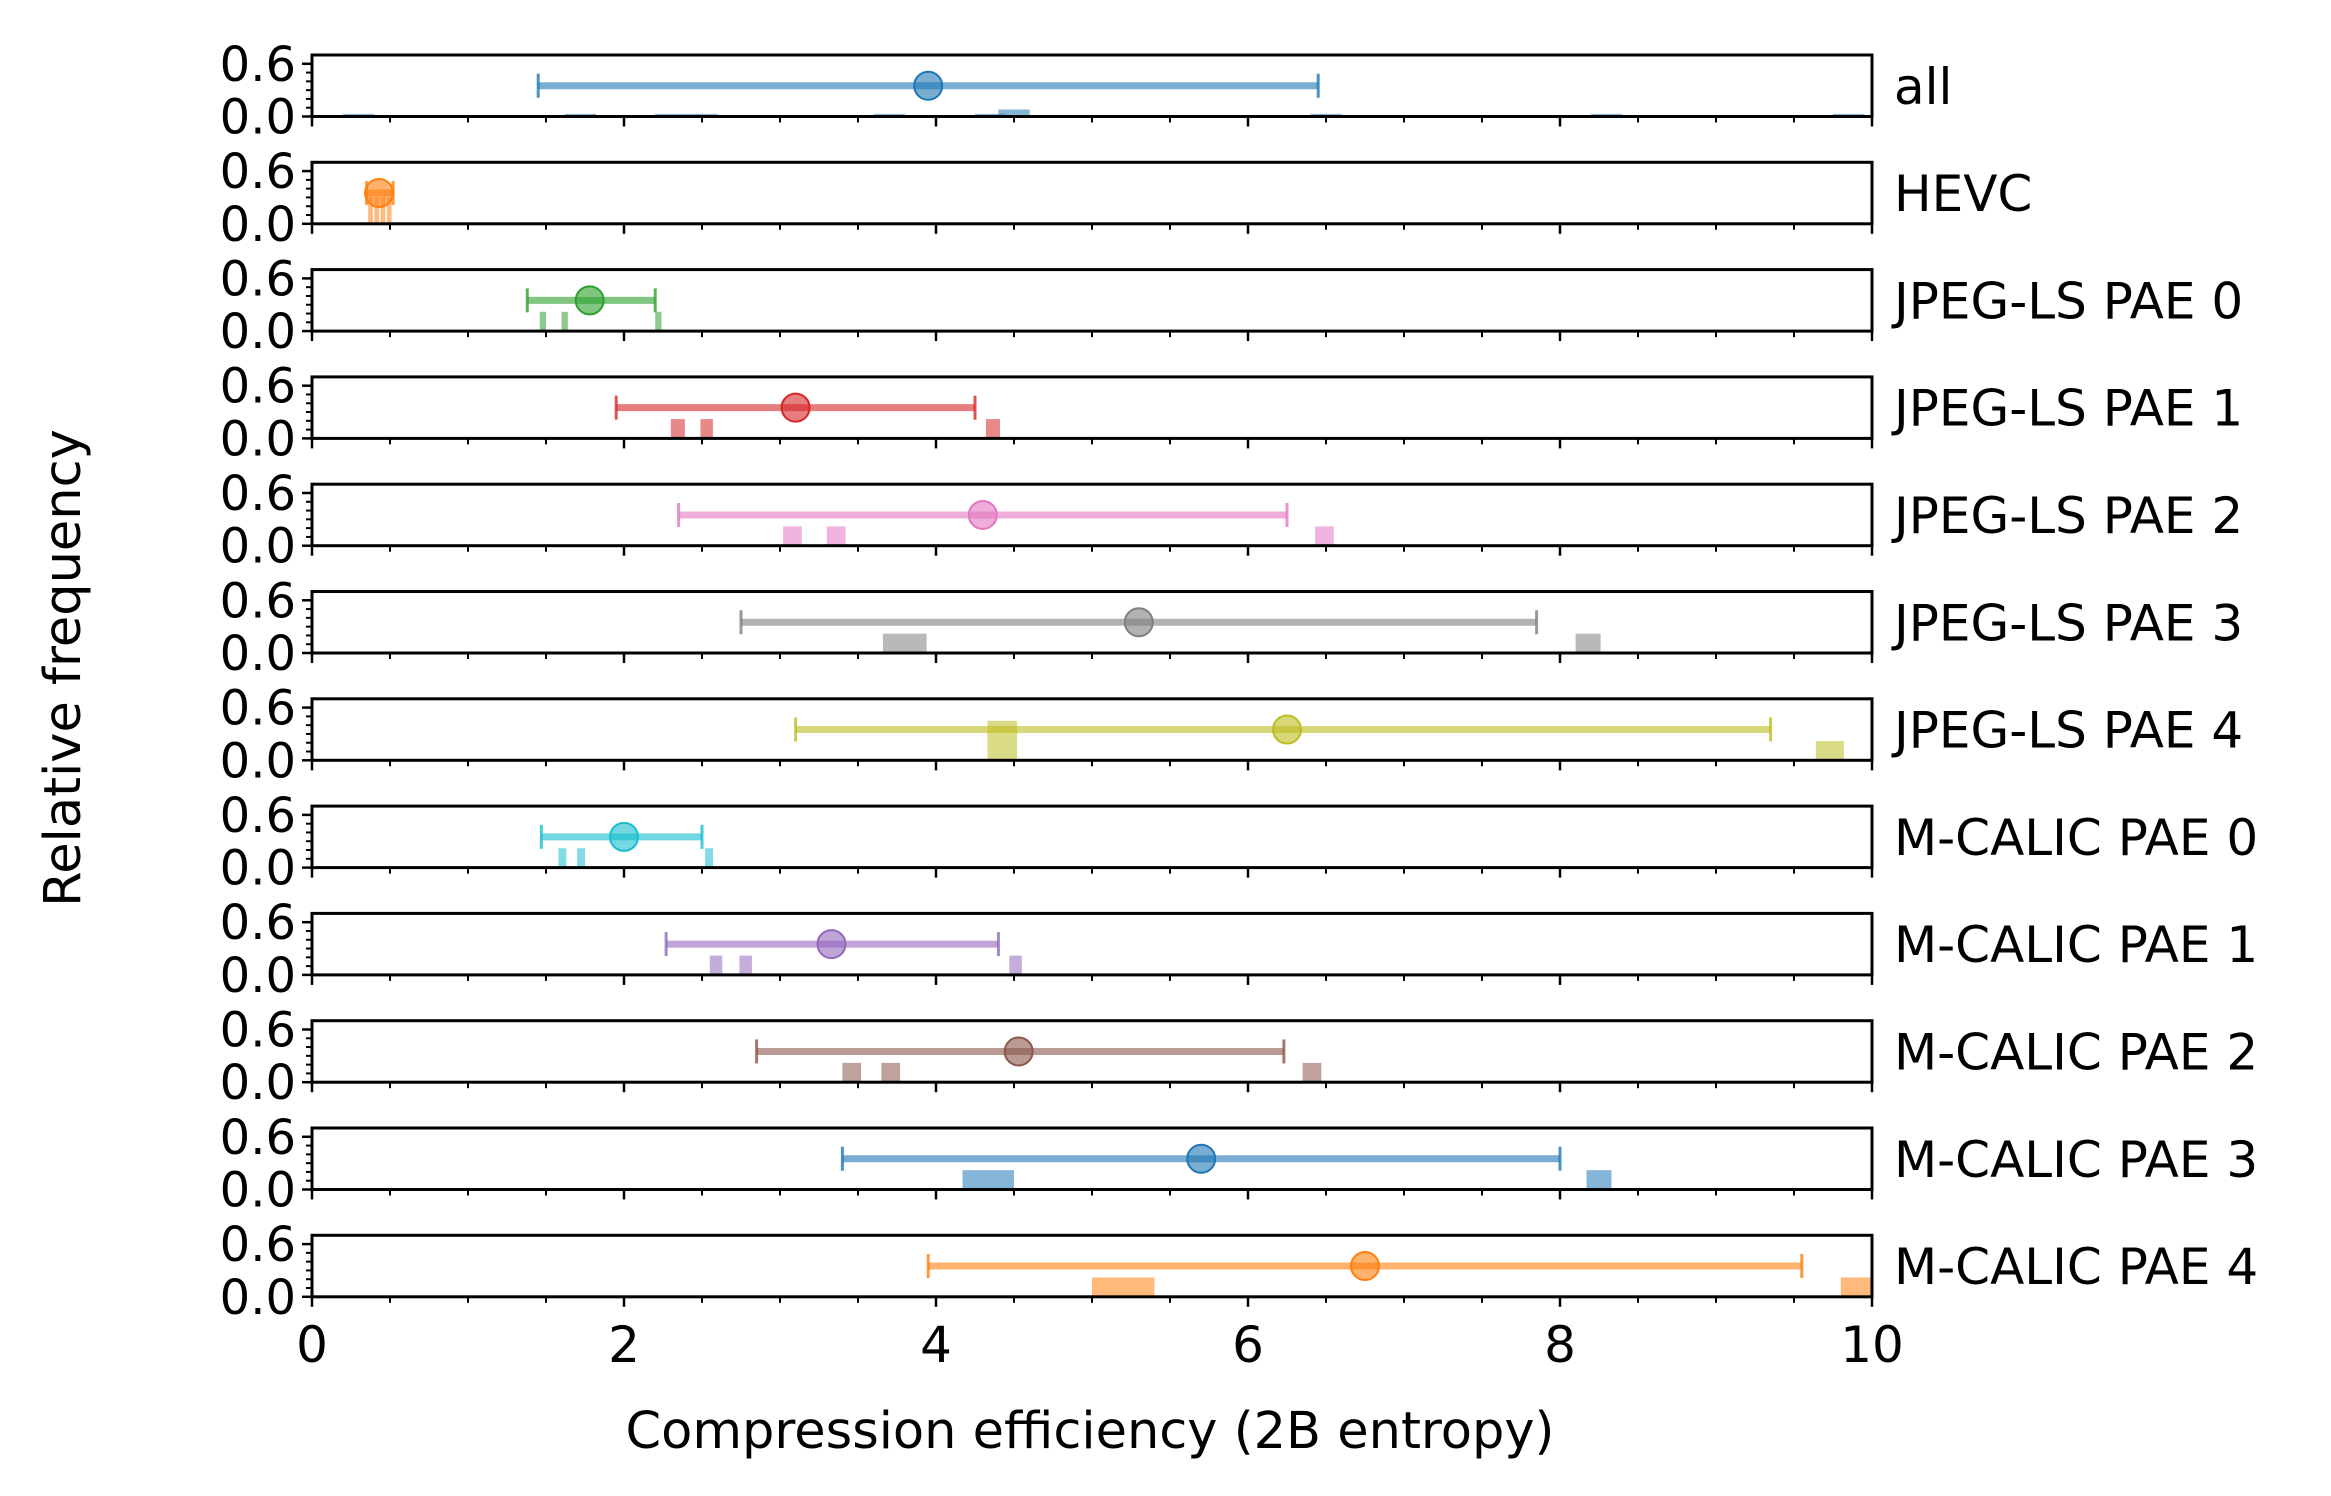 This screenshot has height=1496, width=2331. What do you see at coordinates (1090, 1431) in the screenshot?
I see `x-axis-label: Compression efficiency (2B entropy)` at bounding box center [1090, 1431].